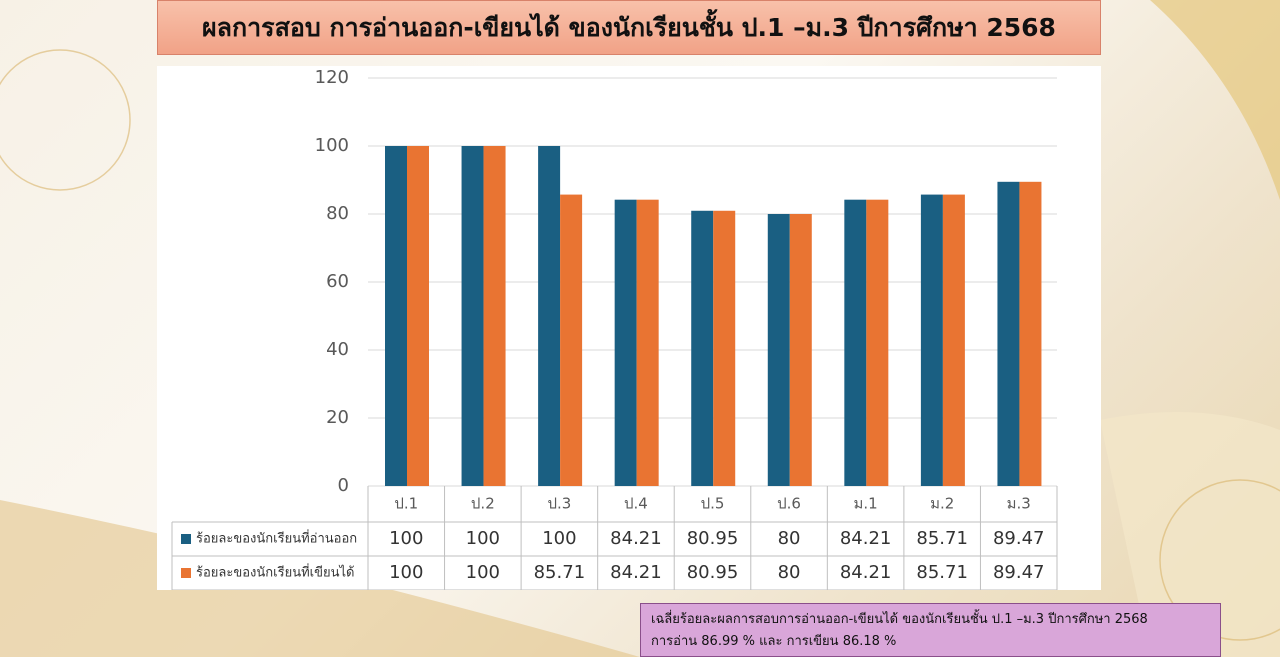 This screenshot has width=1280, height=657. Describe the element at coordinates (866, 504) in the screenshot. I see `x-tick-label: ม.1` at that location.